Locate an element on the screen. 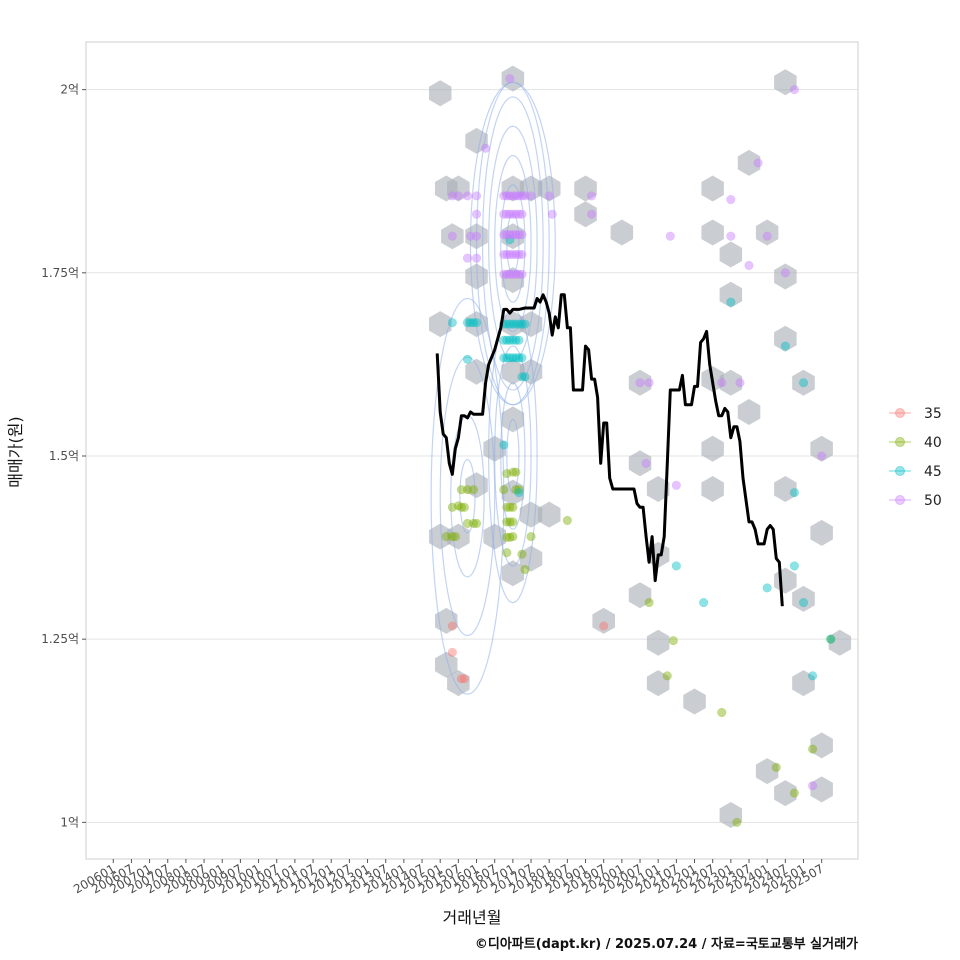 The image size is (960, 960). moving-average-line-layer is located at coordinates (609, 450).